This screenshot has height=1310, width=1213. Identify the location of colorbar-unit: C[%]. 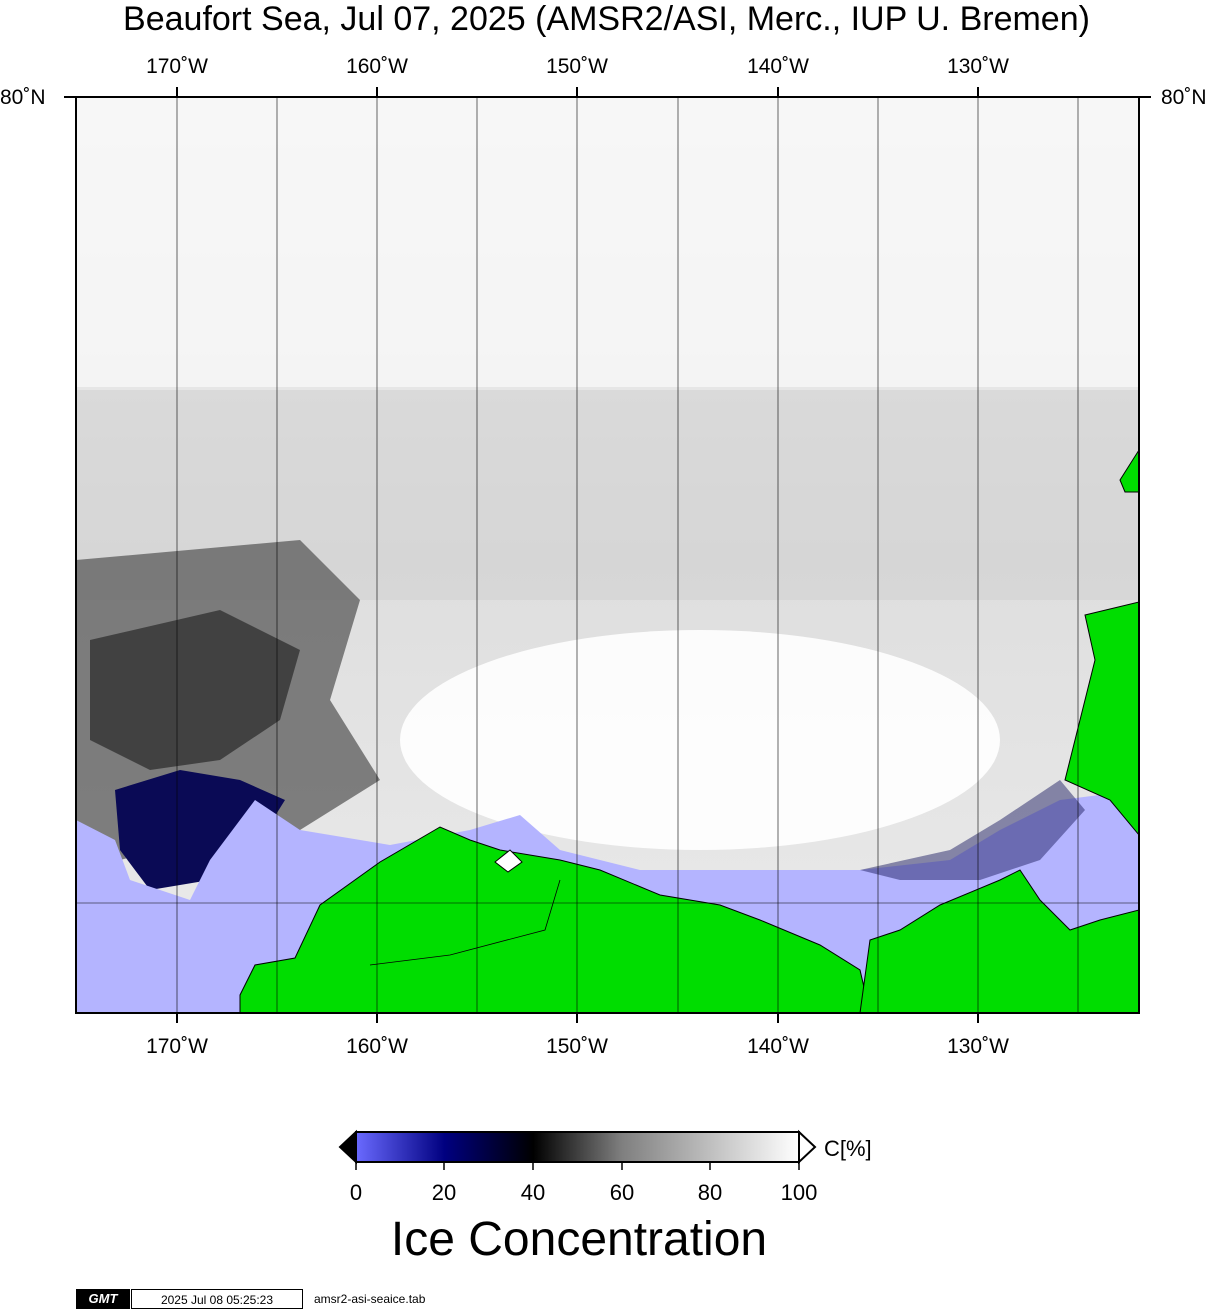
(848, 1148).